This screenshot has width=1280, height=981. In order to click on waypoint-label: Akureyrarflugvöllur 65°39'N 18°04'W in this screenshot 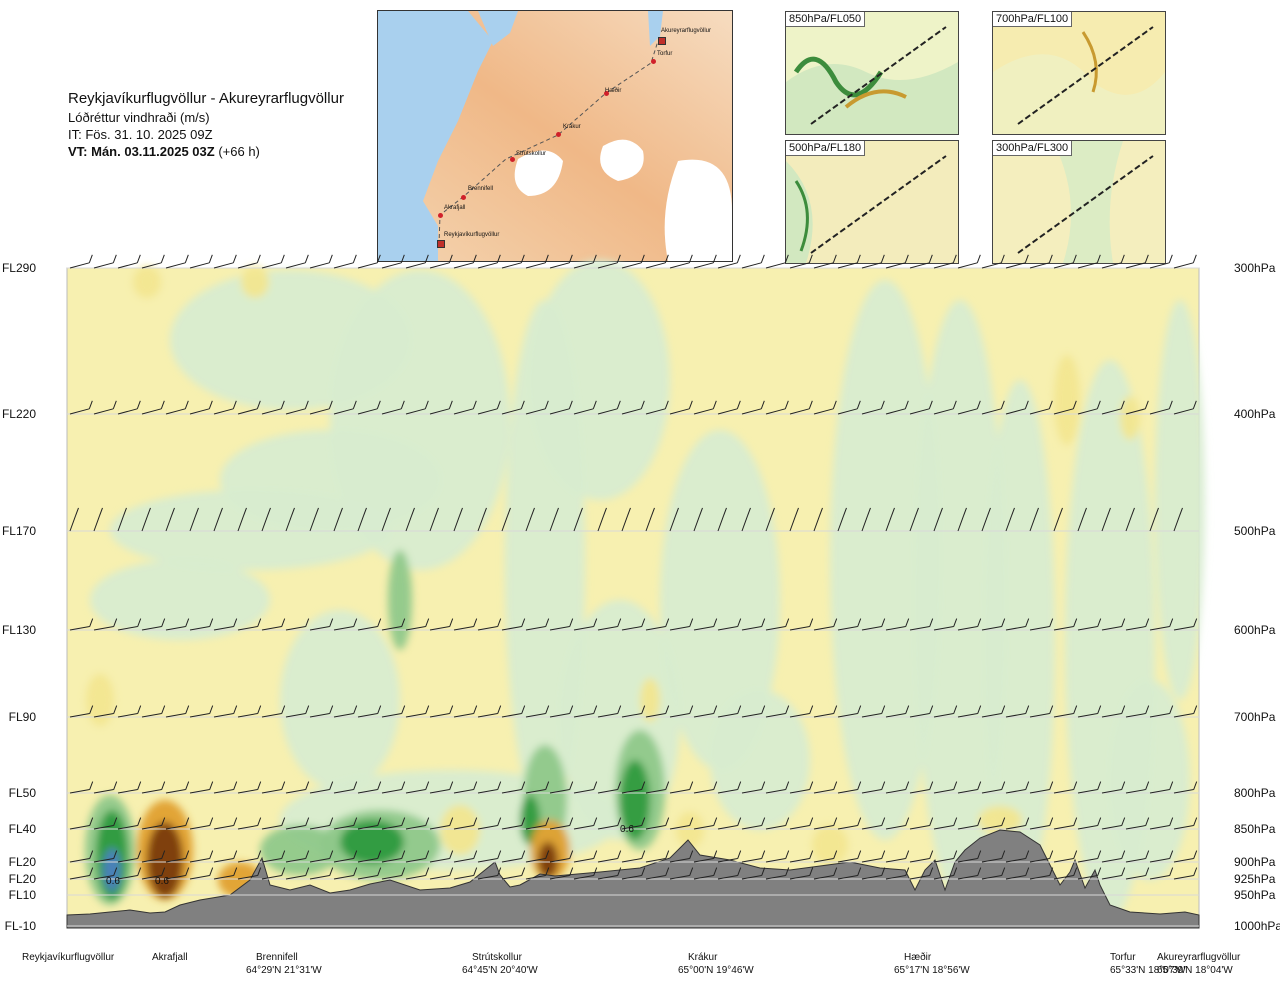, I will do `click(1198, 964)`.